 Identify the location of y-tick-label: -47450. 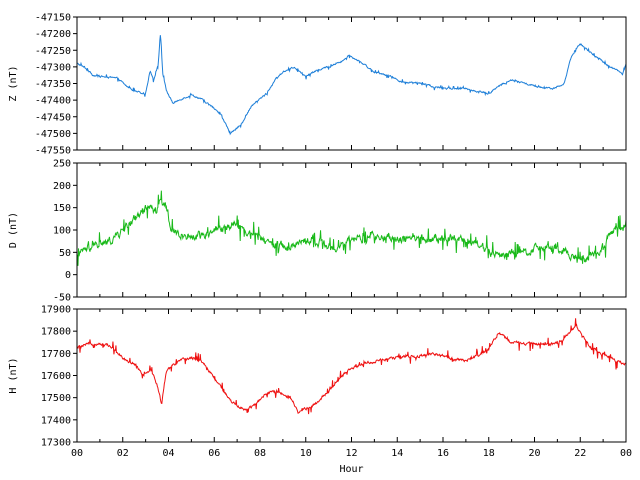
(53, 117).